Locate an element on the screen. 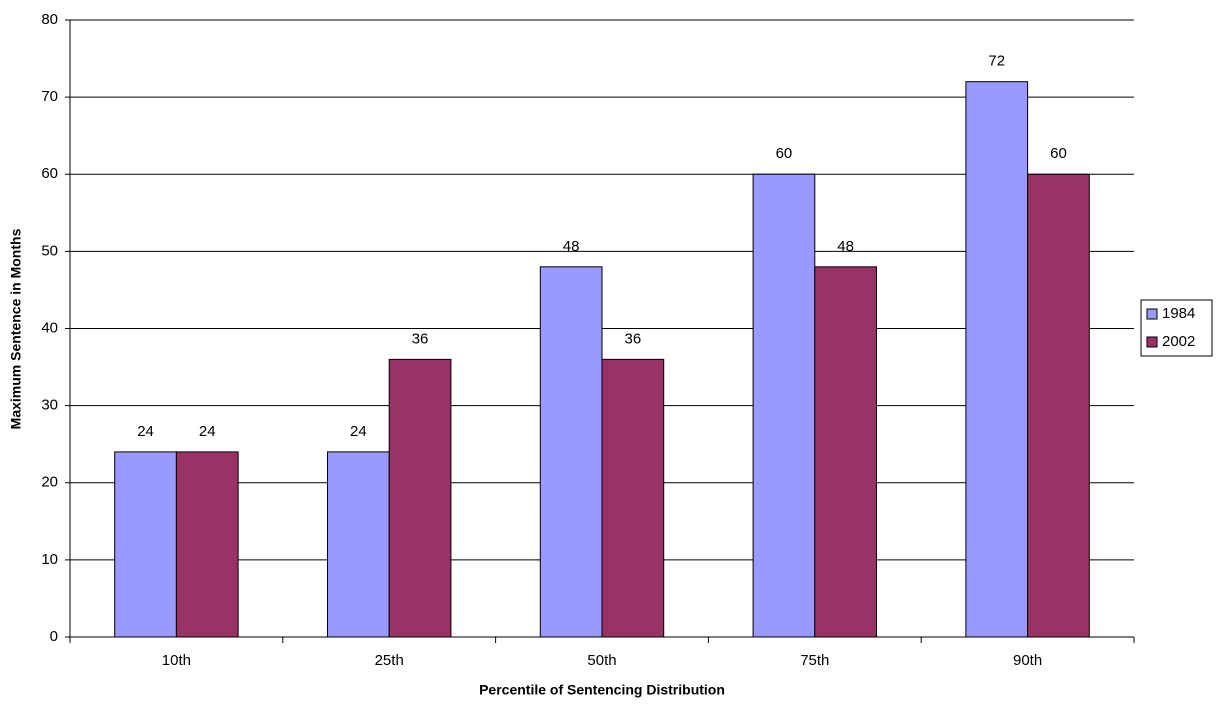 The image size is (1217, 709). x-tick-label: 50th is located at coordinates (601, 660).